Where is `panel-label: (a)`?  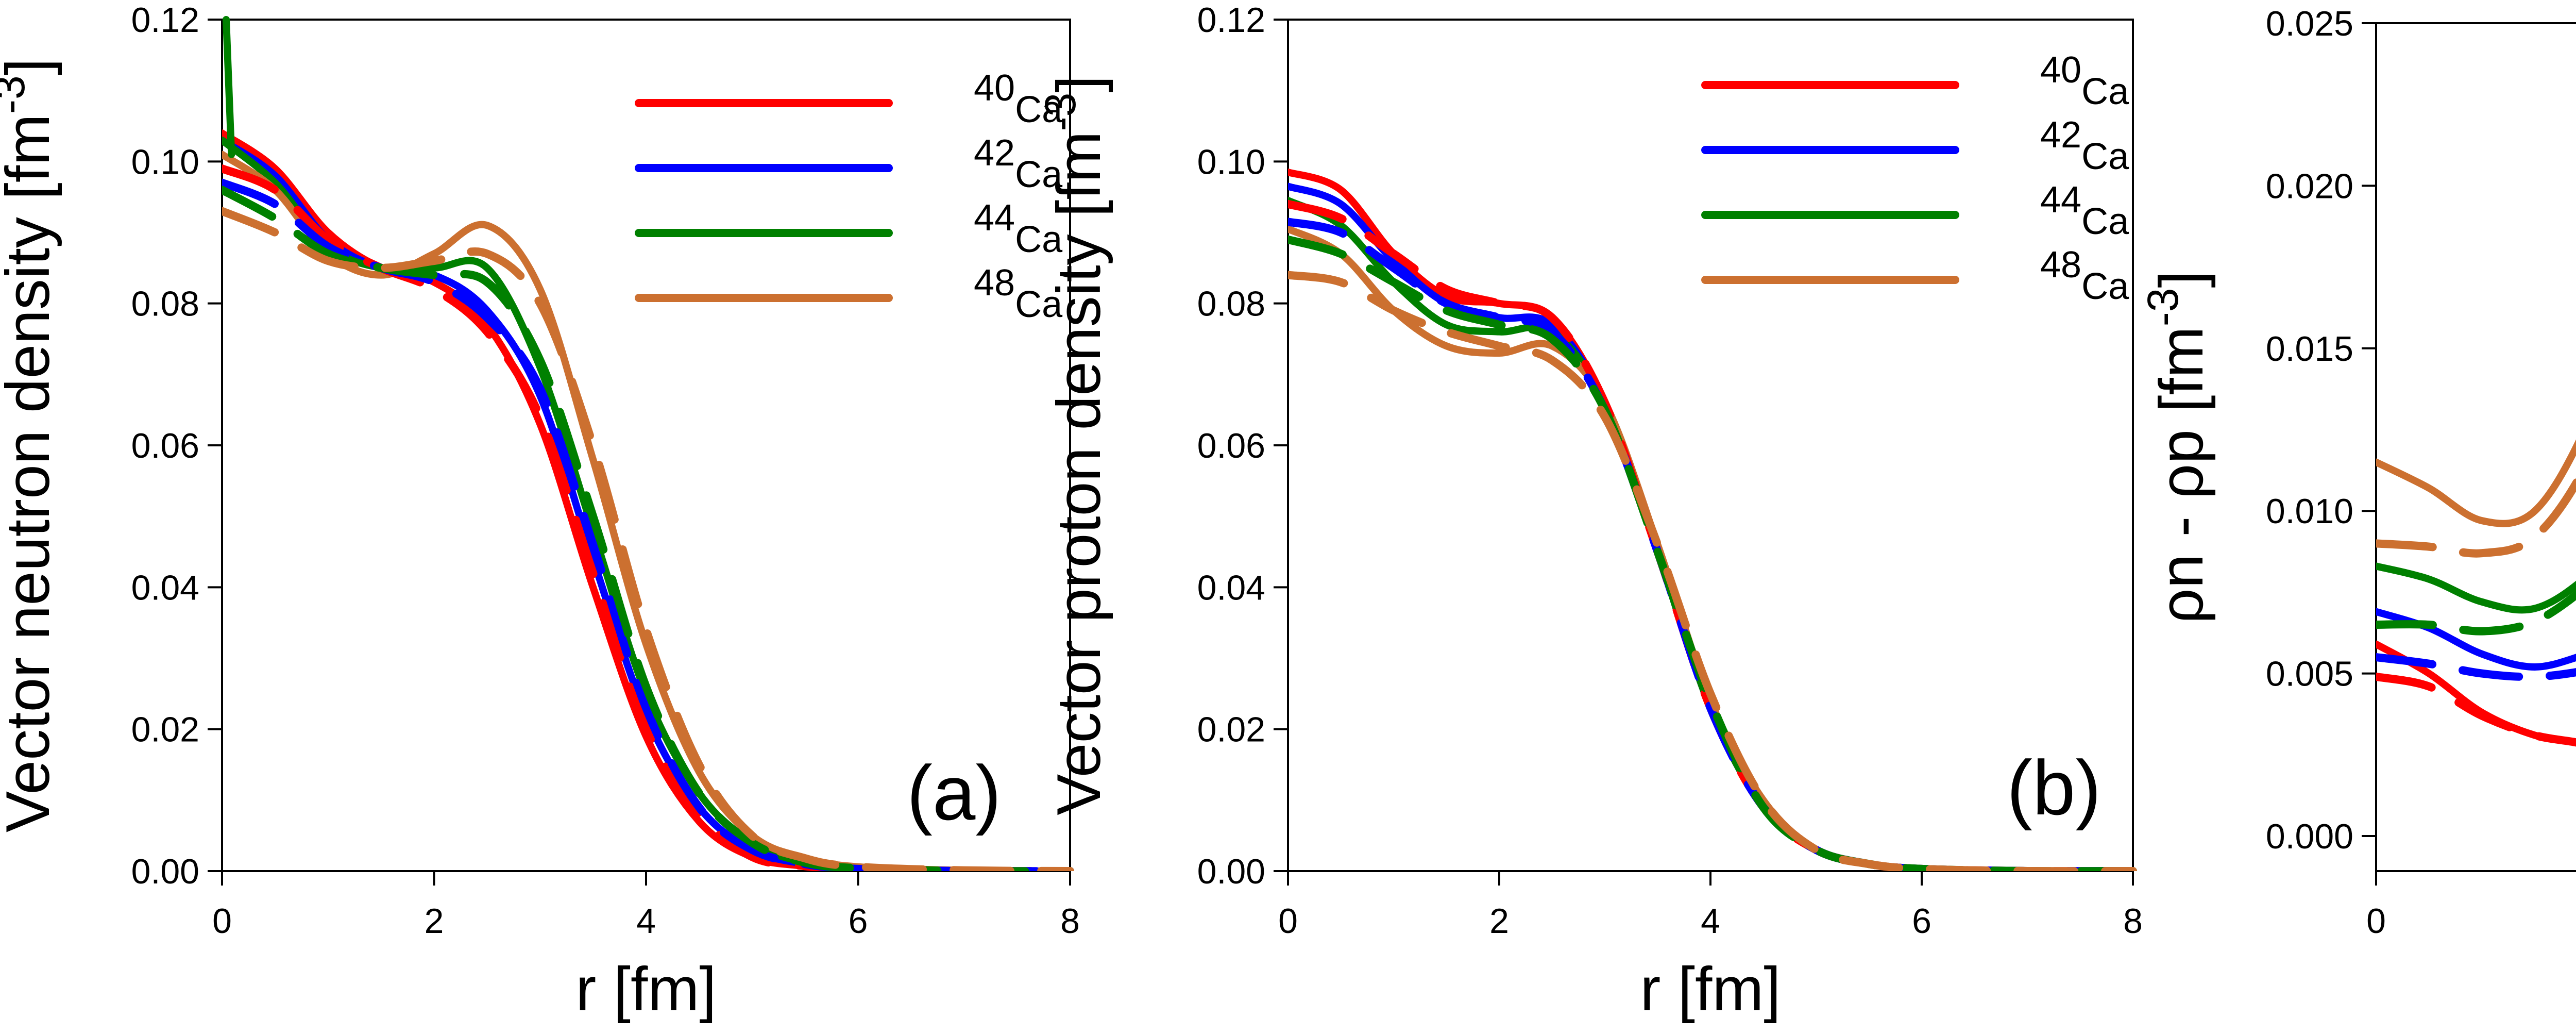
panel-label: (a) is located at coordinates (954, 792).